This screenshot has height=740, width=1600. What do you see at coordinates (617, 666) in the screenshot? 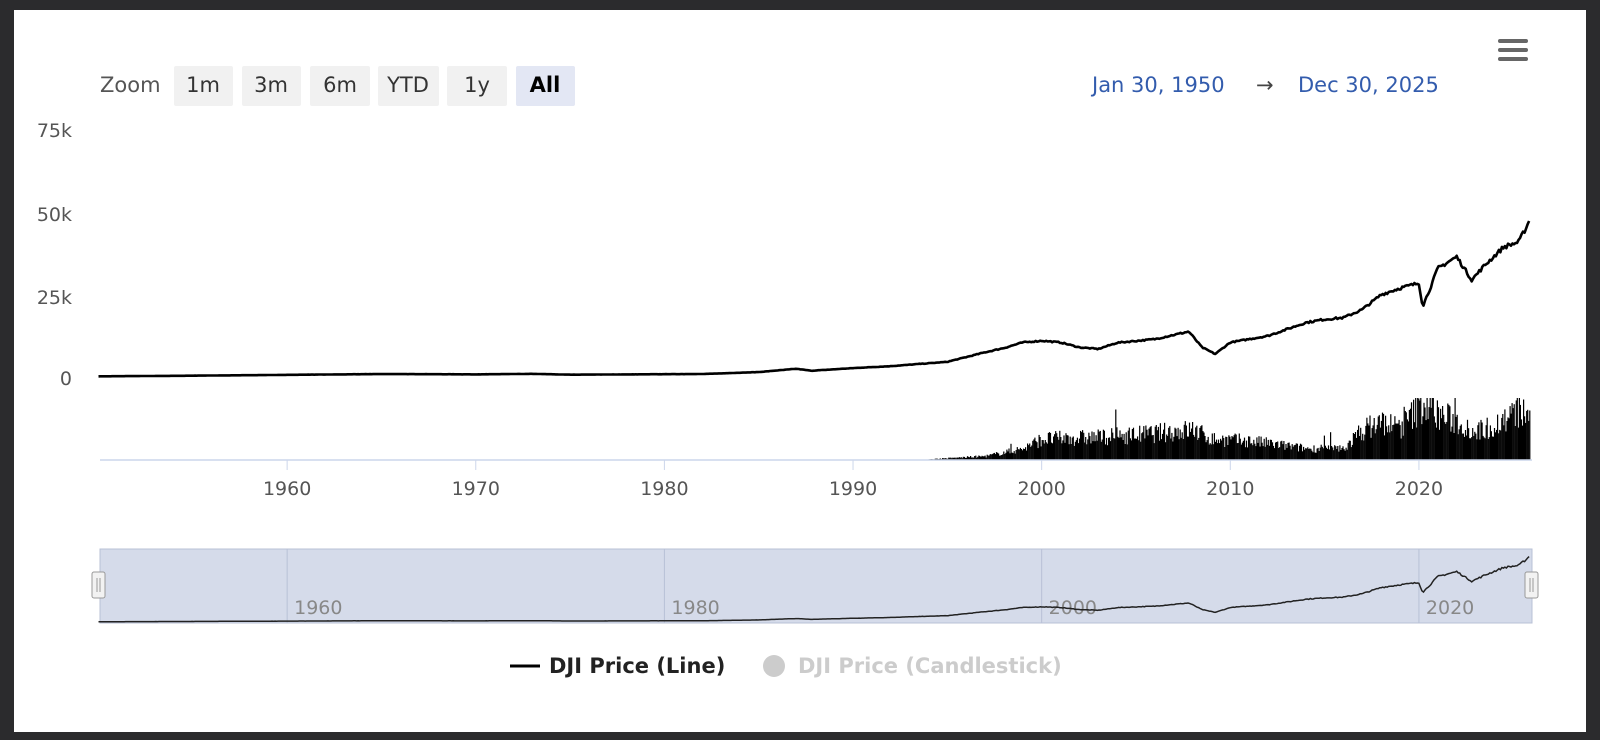
I see `legend-item-line: DJI Price (Line)` at bounding box center [617, 666].